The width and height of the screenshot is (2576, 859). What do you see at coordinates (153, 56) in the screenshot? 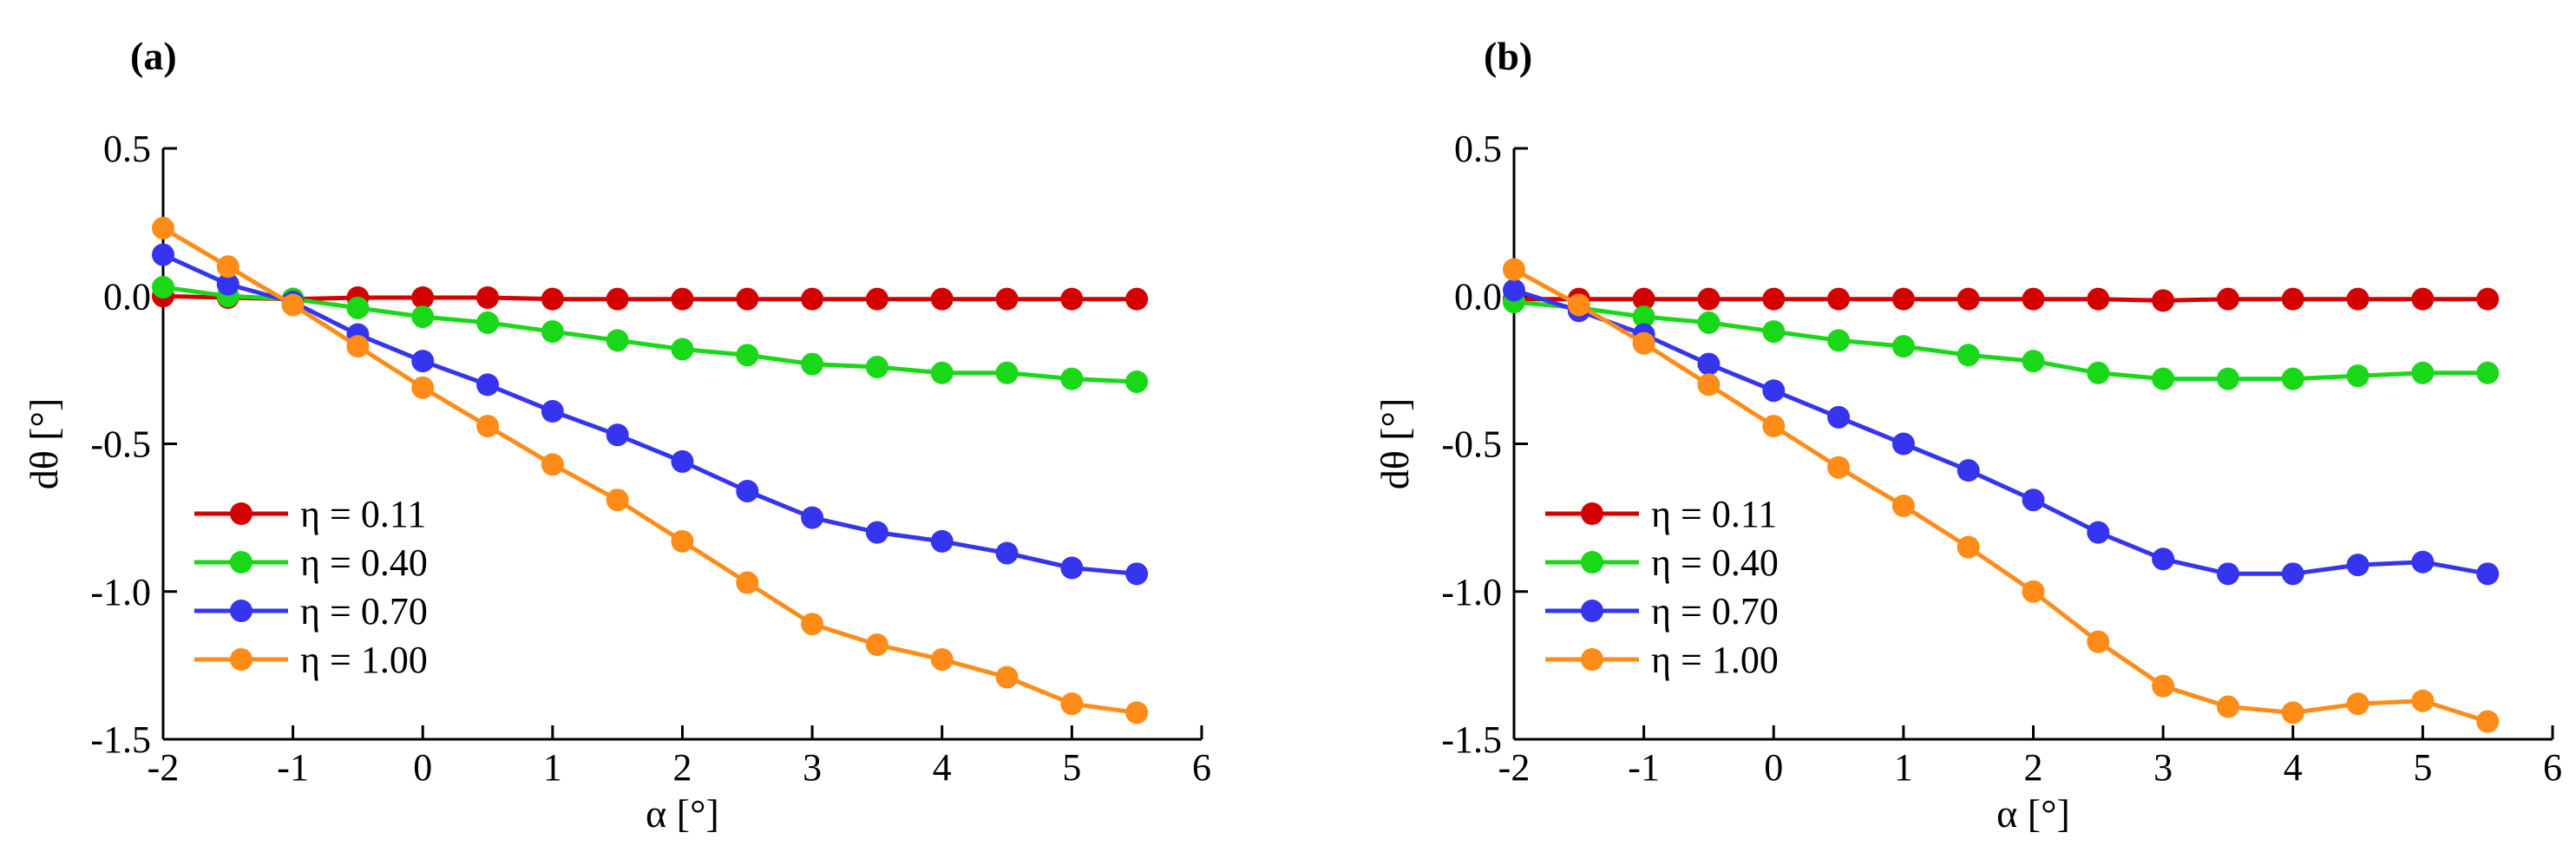
I see `panel-label: (a)` at bounding box center [153, 56].